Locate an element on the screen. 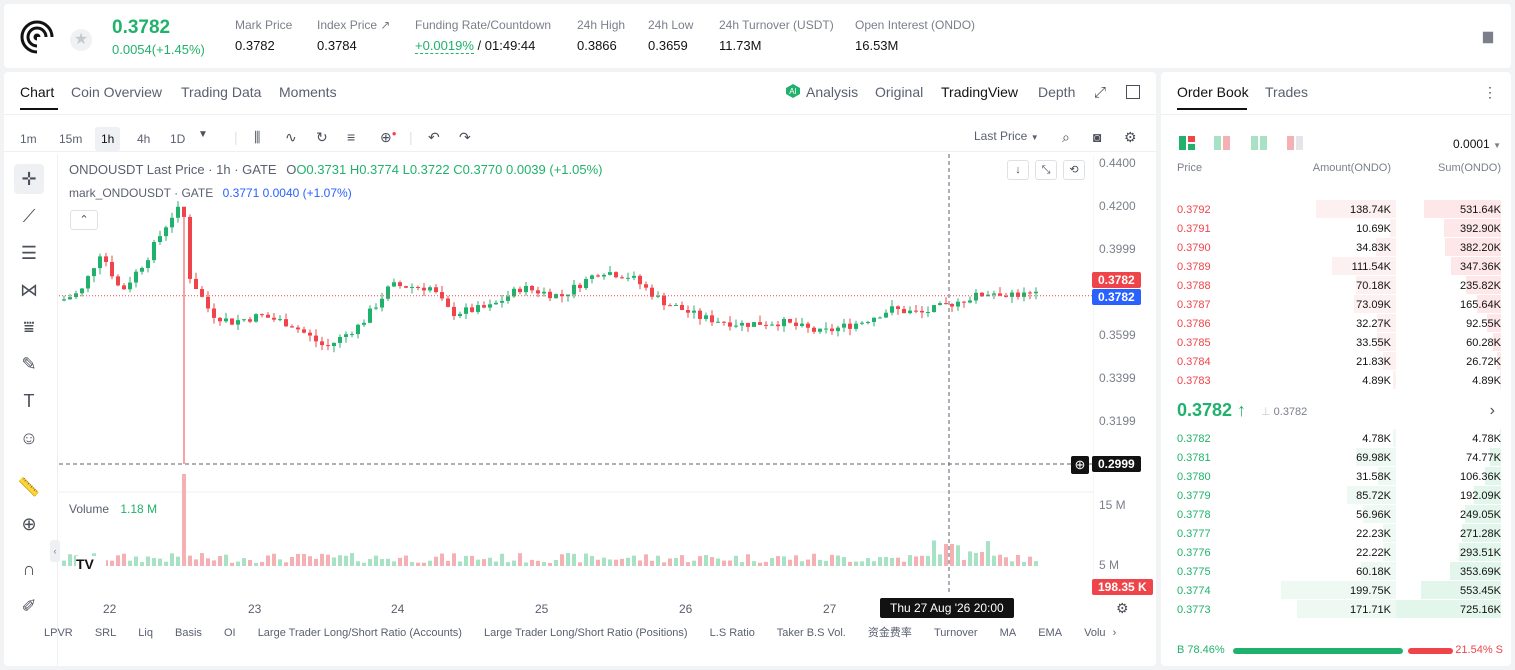 The width and height of the screenshot is (1515, 670). price-type-select: Last Price ▼ is located at coordinates (1006, 136).